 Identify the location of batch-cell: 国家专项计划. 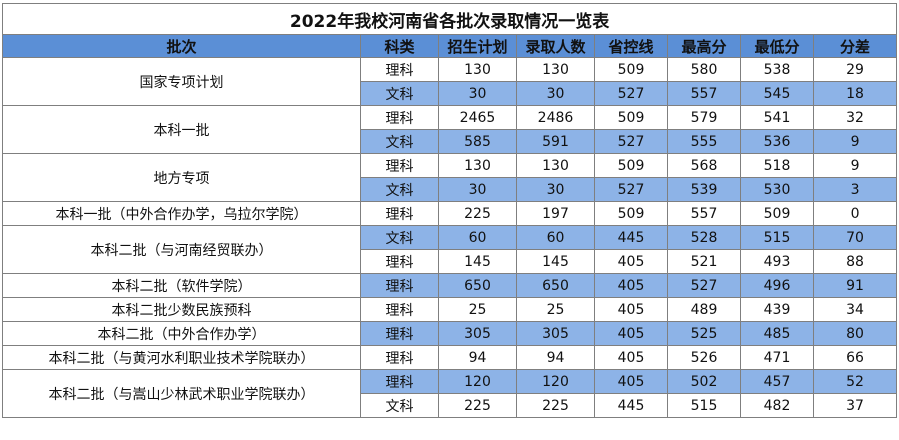
(181, 81).